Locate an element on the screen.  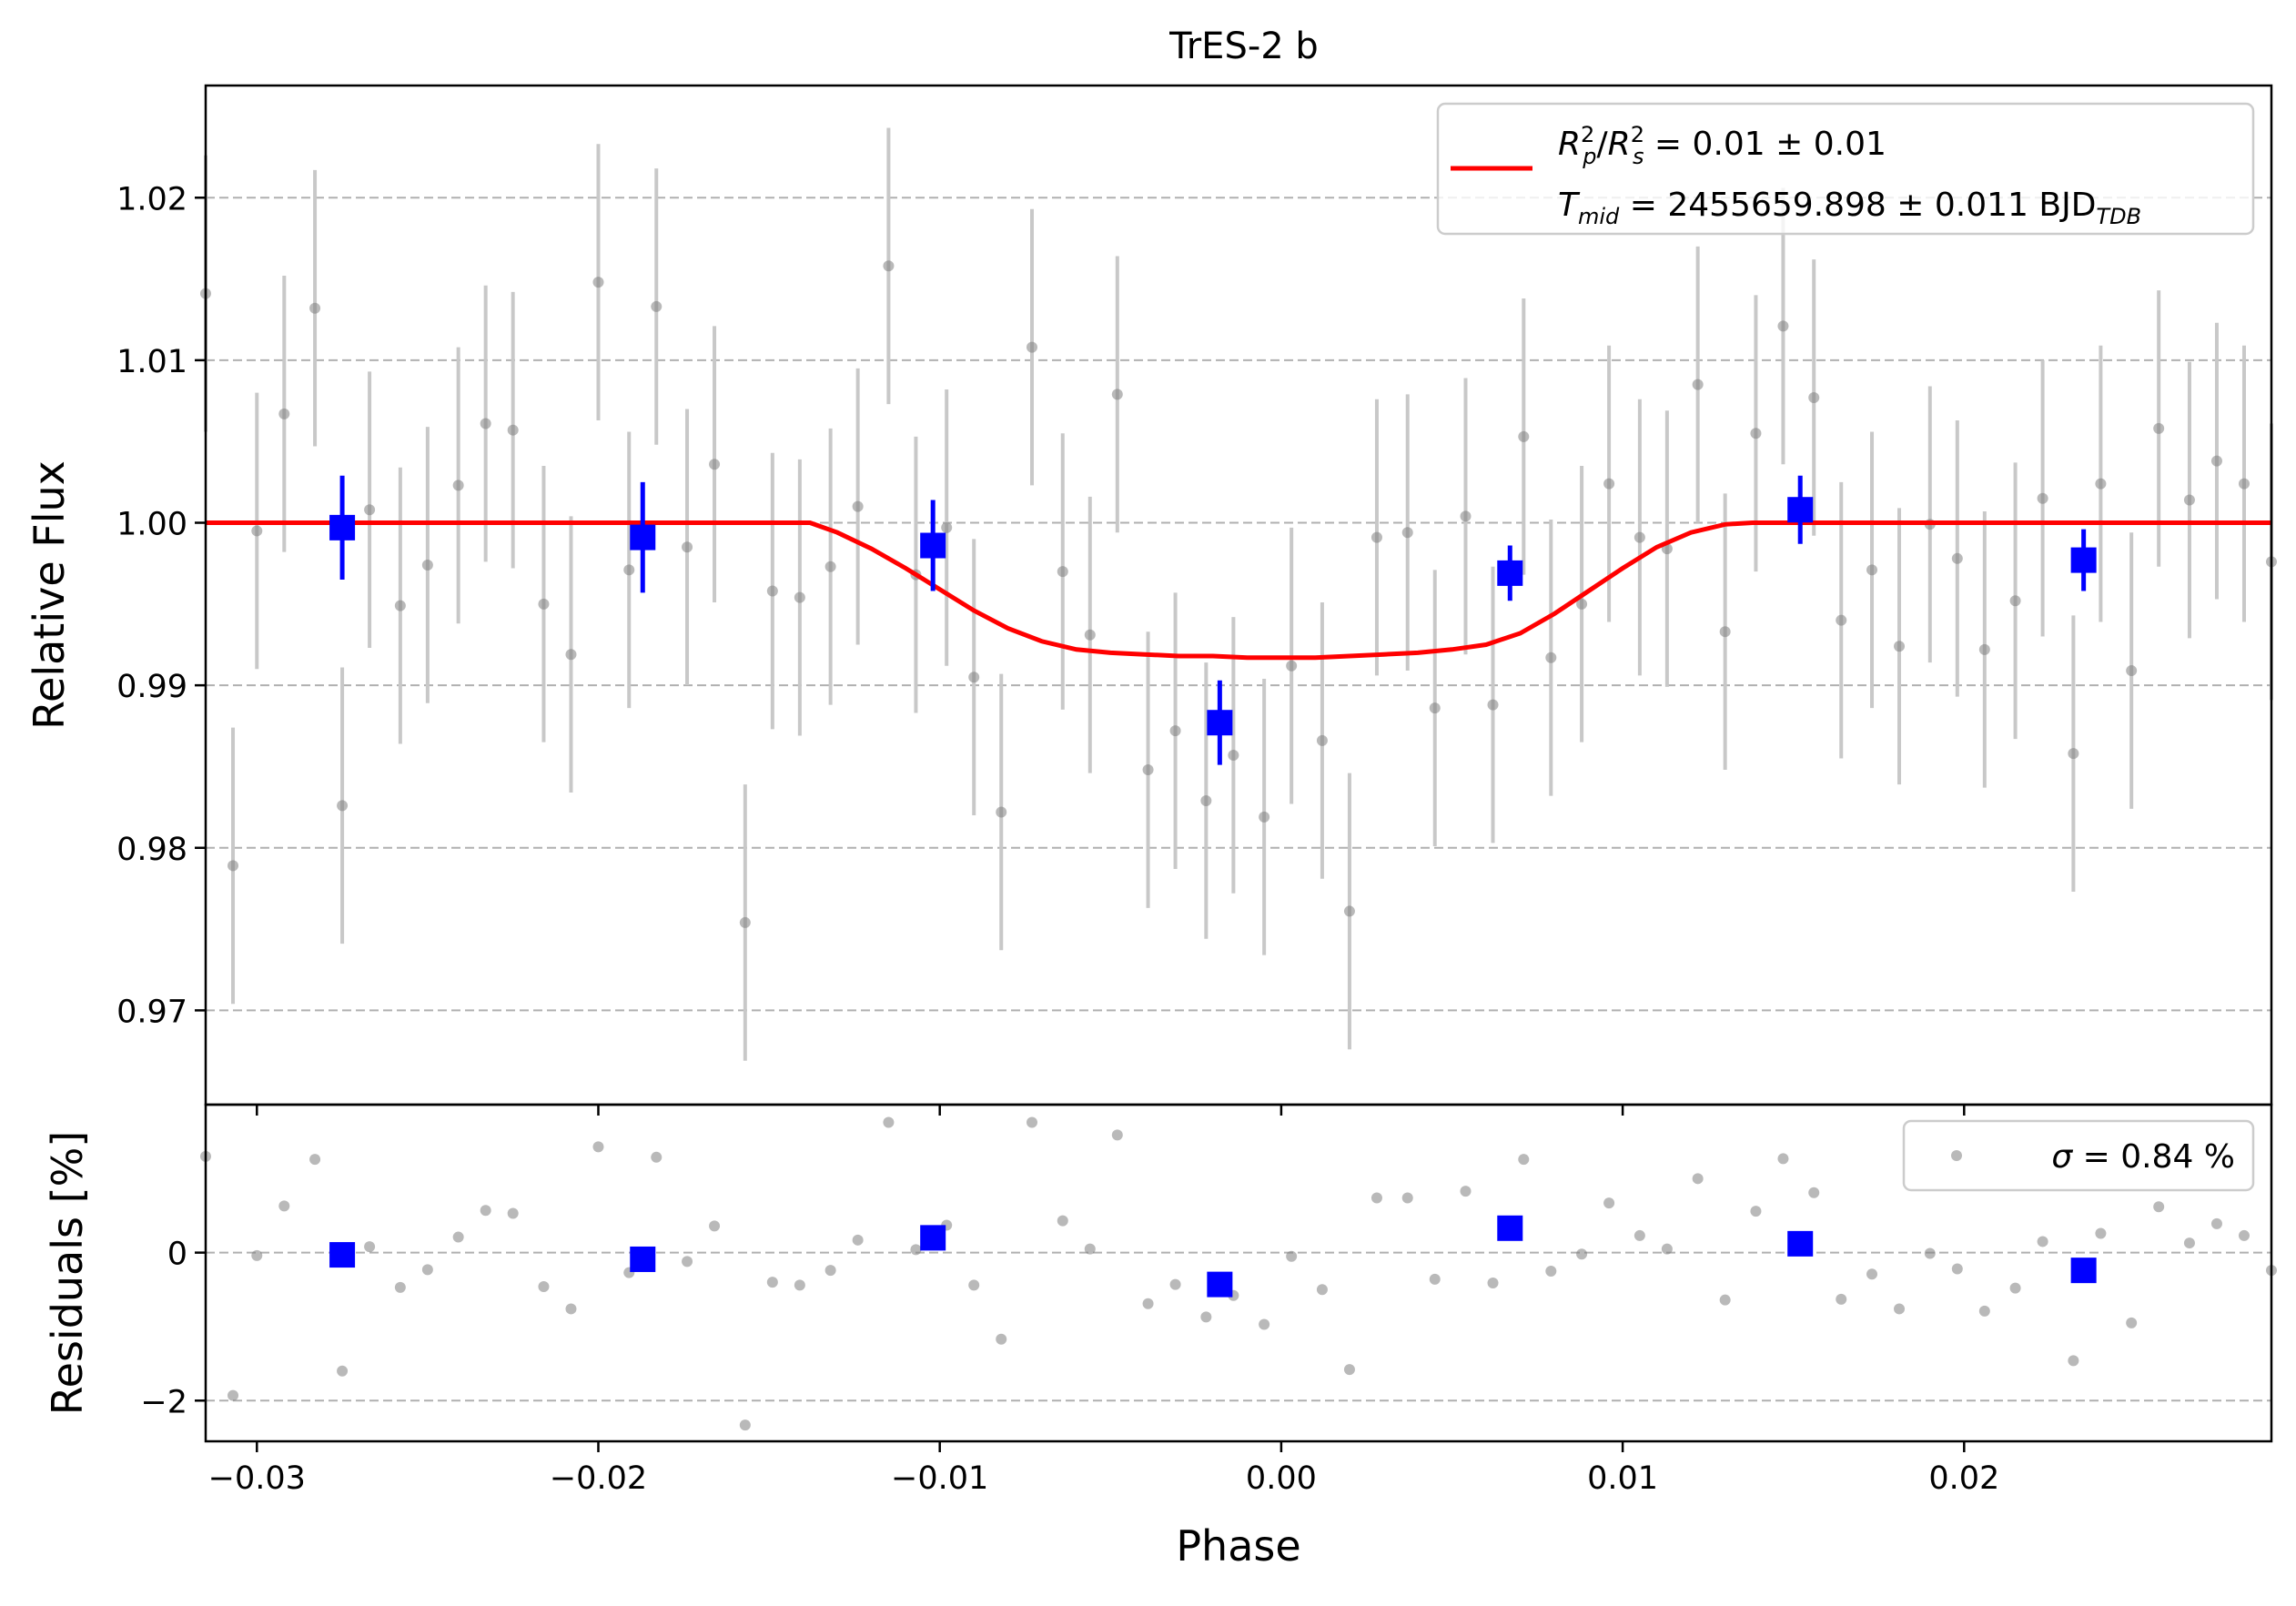
legend-sigma-text: σ = 0.84 % is located at coordinates (2143, 1157).